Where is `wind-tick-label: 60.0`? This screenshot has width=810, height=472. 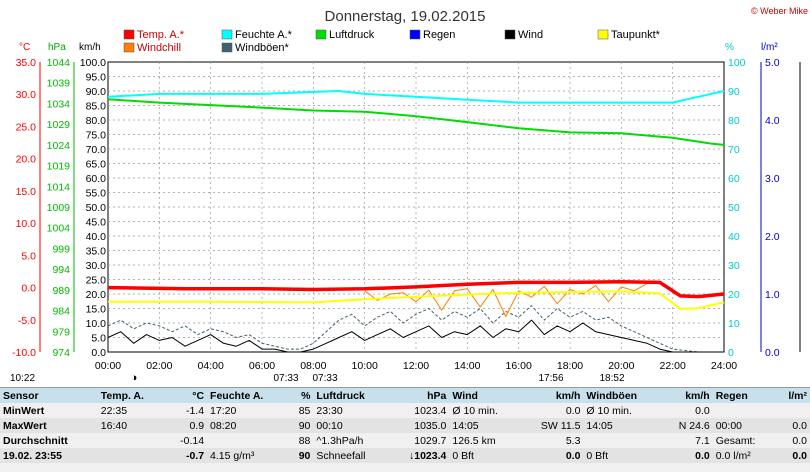 wind-tick-label: 60.0 is located at coordinates (96, 179).